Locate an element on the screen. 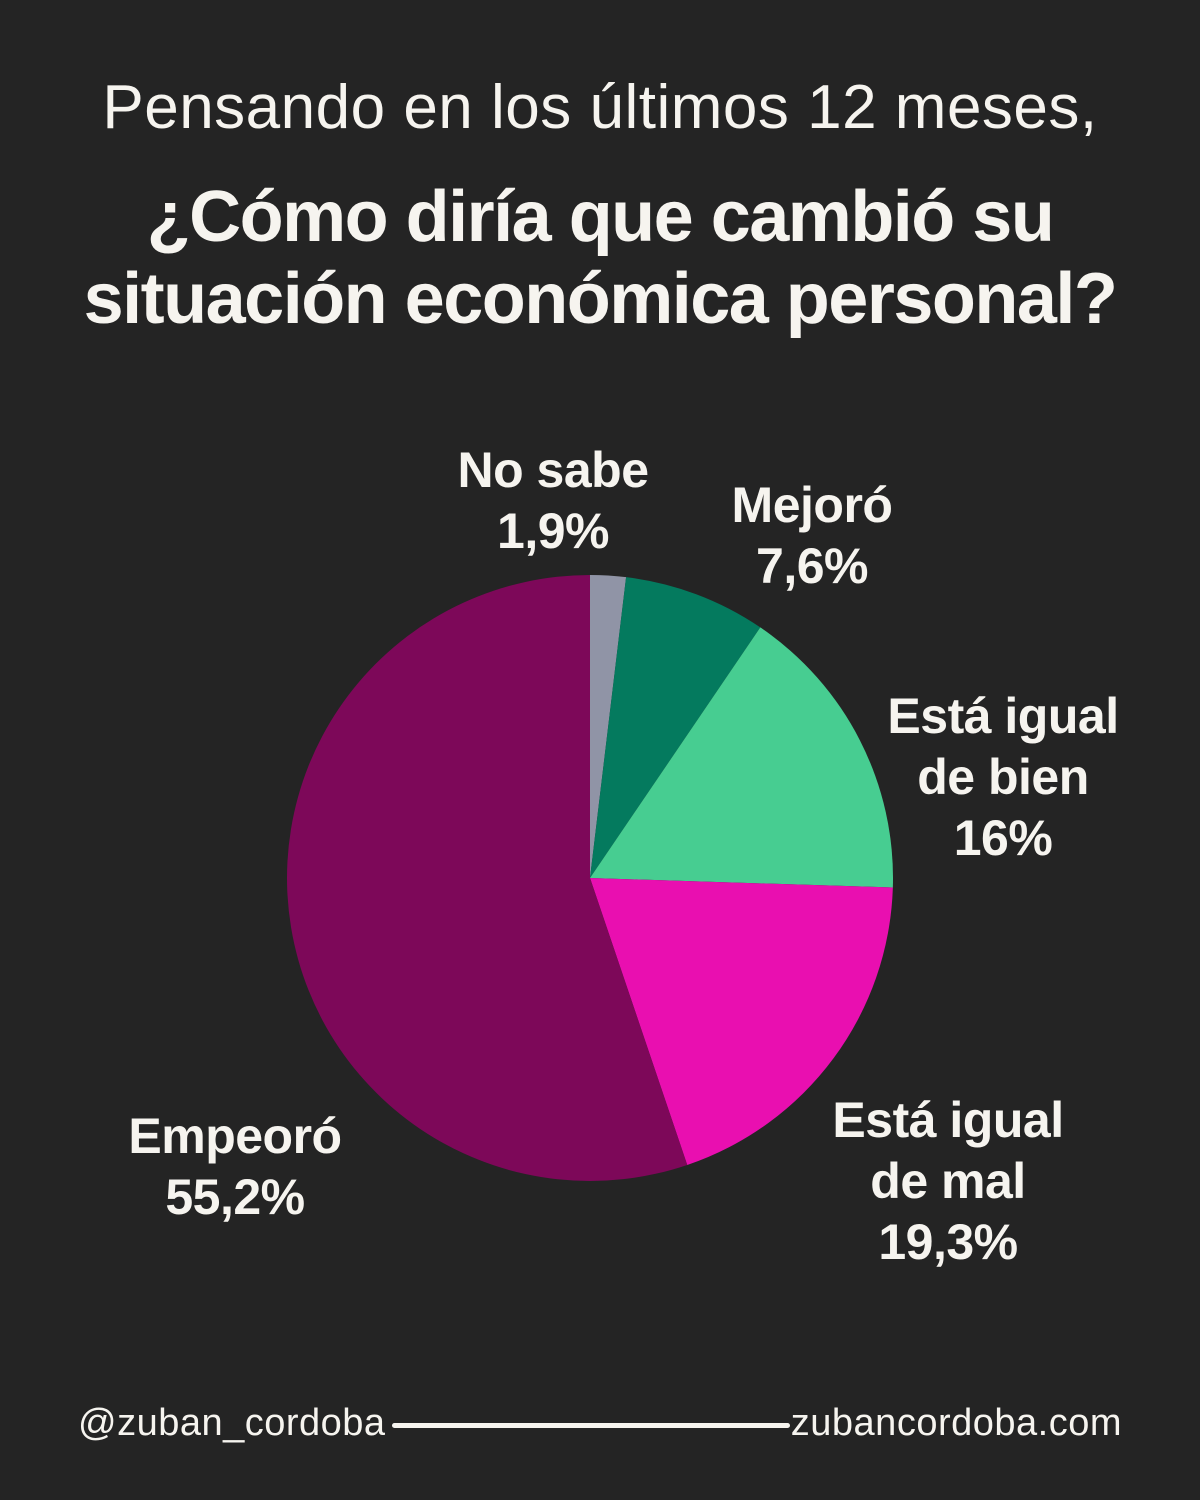 The height and width of the screenshot is (1500, 1200). social-handle: @zuban_cordoba is located at coordinates (232, 1423).